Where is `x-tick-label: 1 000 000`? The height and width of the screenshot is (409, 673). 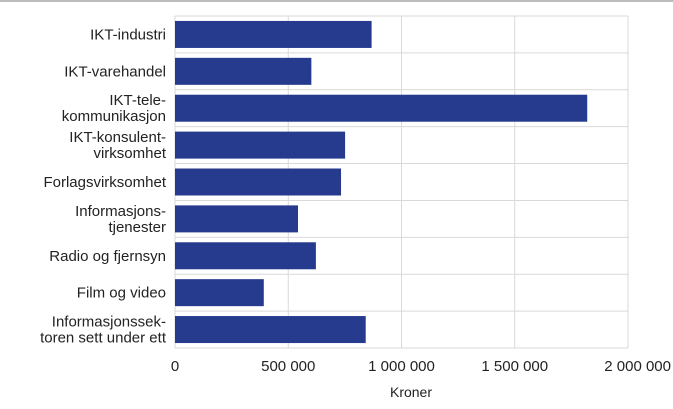 x-tick-label: 1 000 000 is located at coordinates (401, 366).